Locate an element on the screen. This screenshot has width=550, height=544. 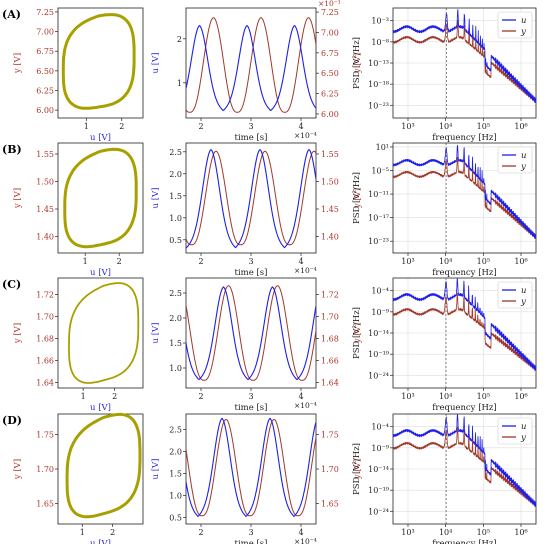
x-tick-label: 10⁴ is located at coordinates (445, 396).